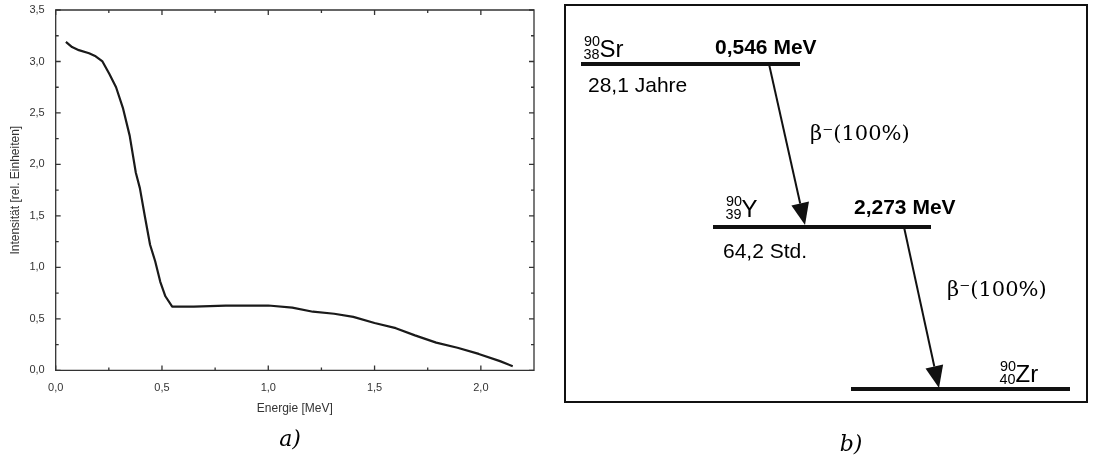  Describe the element at coordinates (37, 317) in the screenshot. I see `y-tick-label: 0,5` at that location.